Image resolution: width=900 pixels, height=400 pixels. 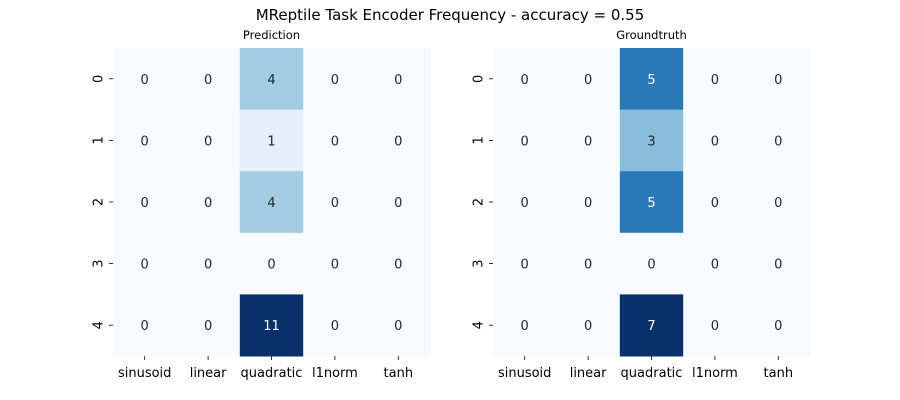 I want to click on heatmap-0-cell-label-r4-c2: 11, so click(x=271, y=326).